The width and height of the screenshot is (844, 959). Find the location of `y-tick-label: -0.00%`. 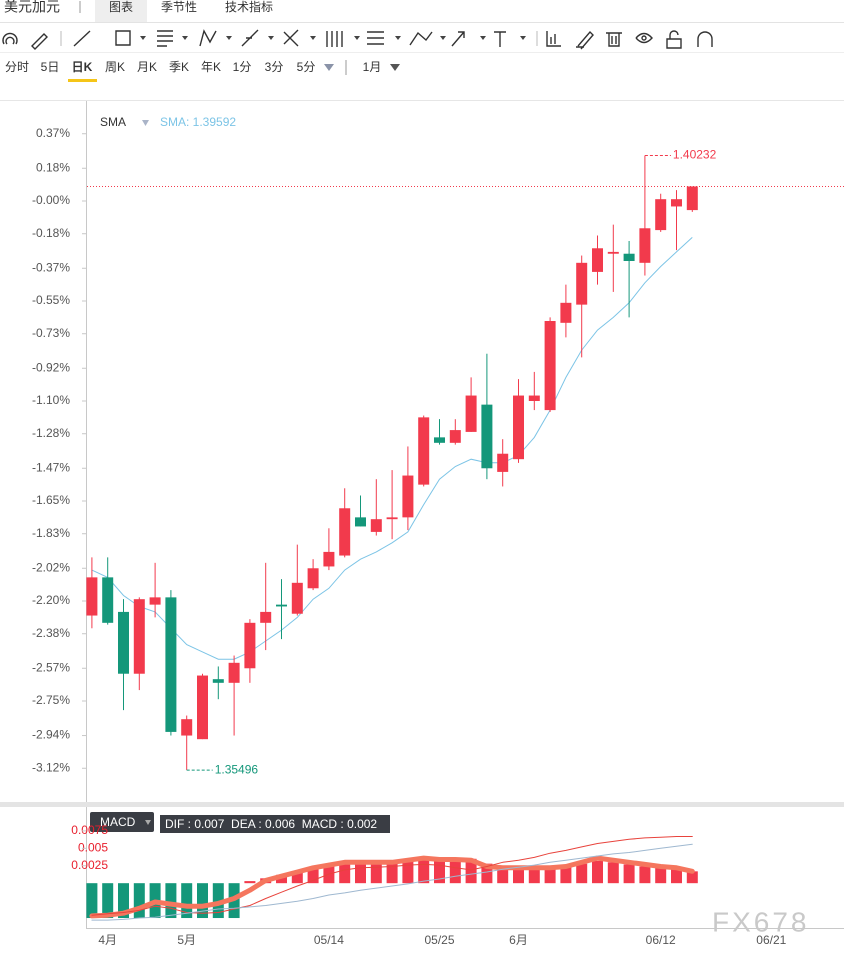

y-tick-label: -0.00% is located at coordinates (51, 200).